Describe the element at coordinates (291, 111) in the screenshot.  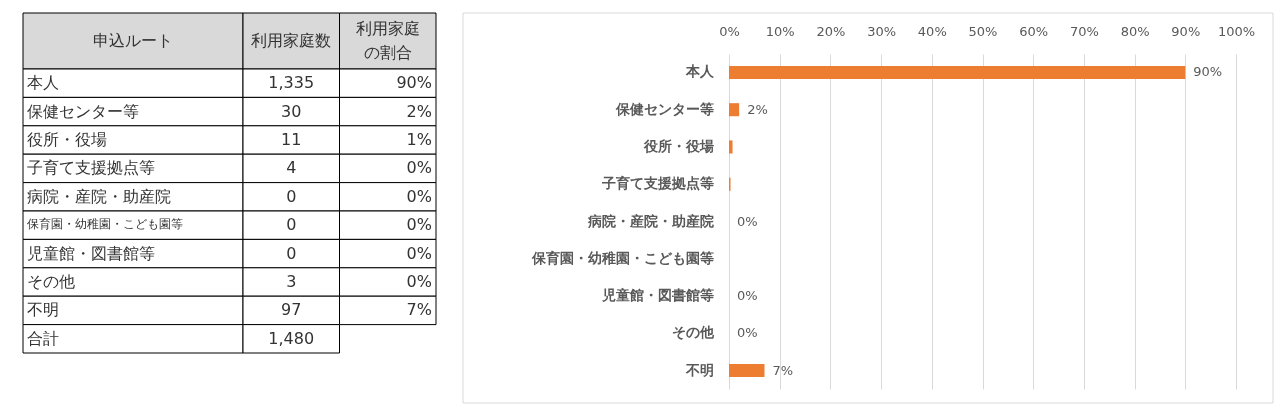
I see `data-label: 30` at that location.